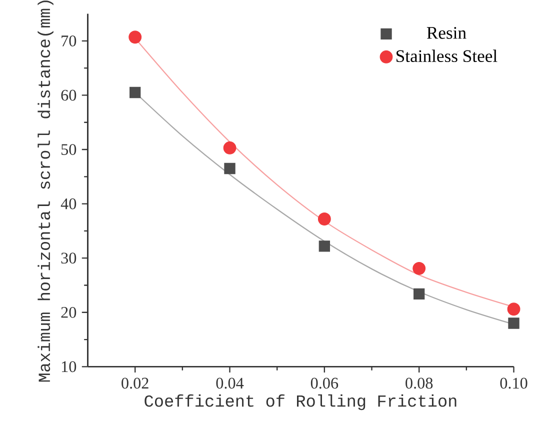 The height and width of the screenshot is (427, 543). I want to click on x-tick-label: 0.04, so click(230, 383).